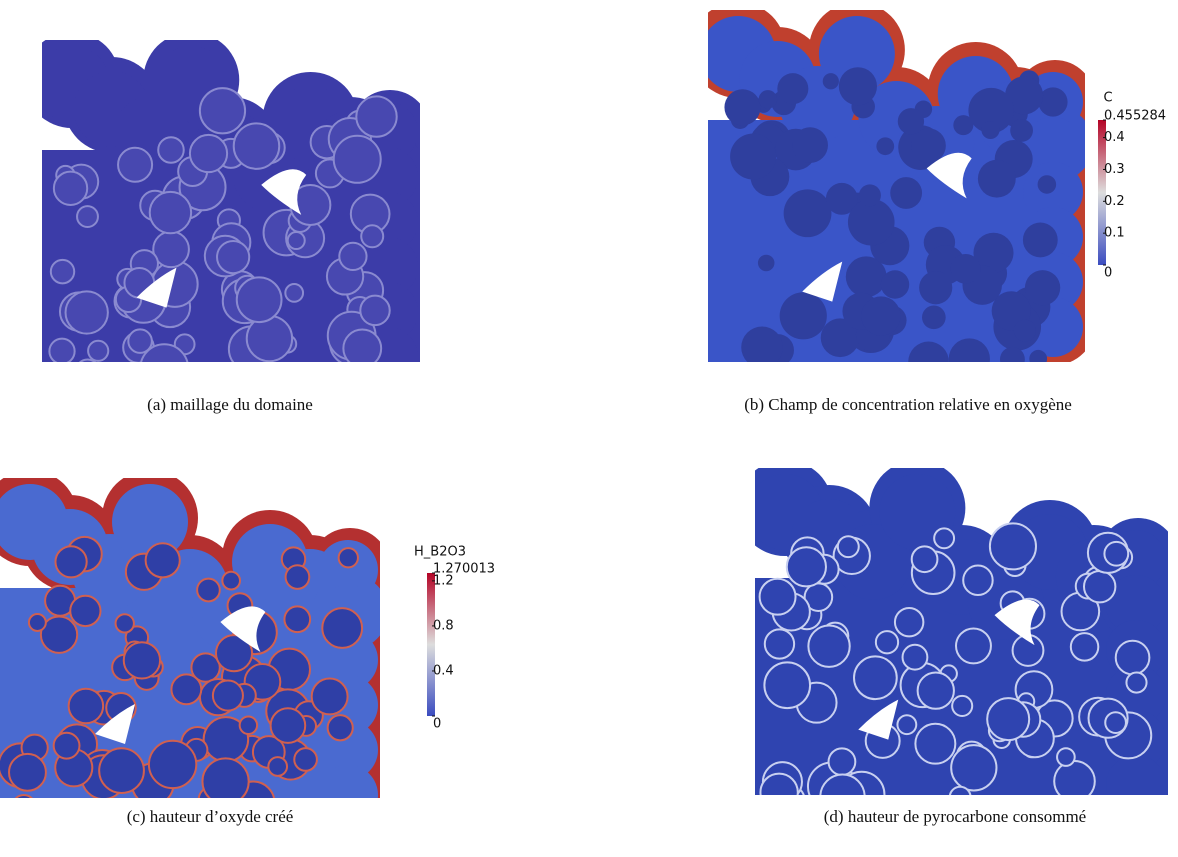 This screenshot has width=1178, height=857. What do you see at coordinates (1114, 233) in the screenshot?
I see `colorbar-tick-label: 0.1` at bounding box center [1114, 233].